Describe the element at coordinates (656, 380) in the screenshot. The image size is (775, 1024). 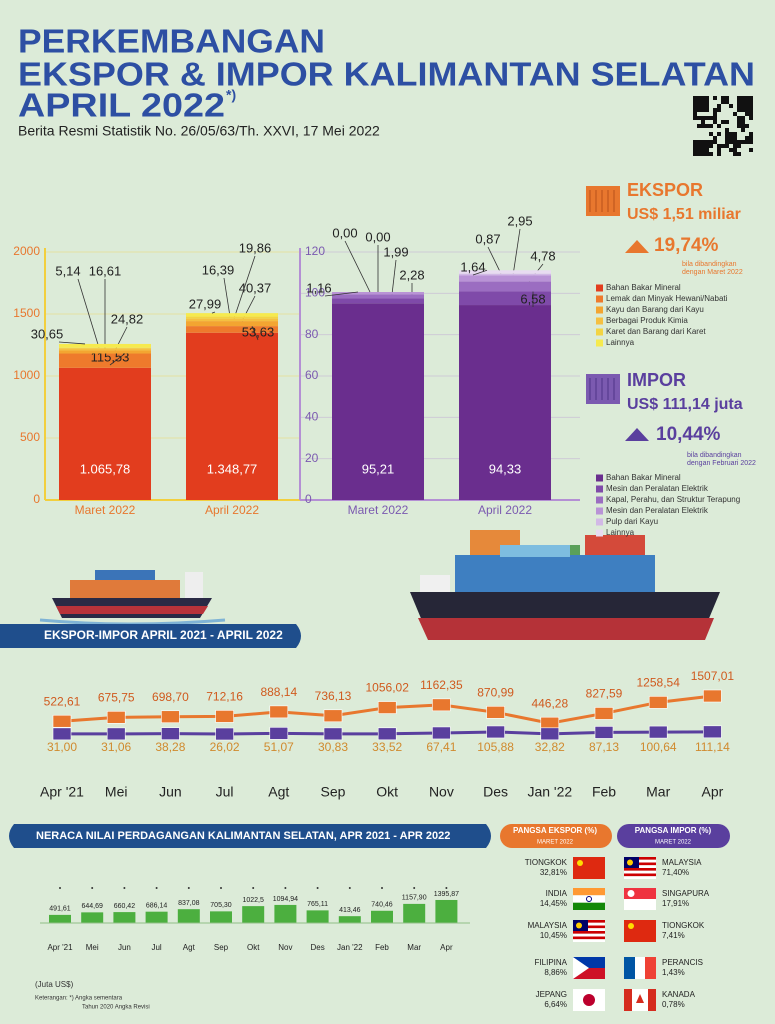
I see `summary-label: IMPOR` at that location.